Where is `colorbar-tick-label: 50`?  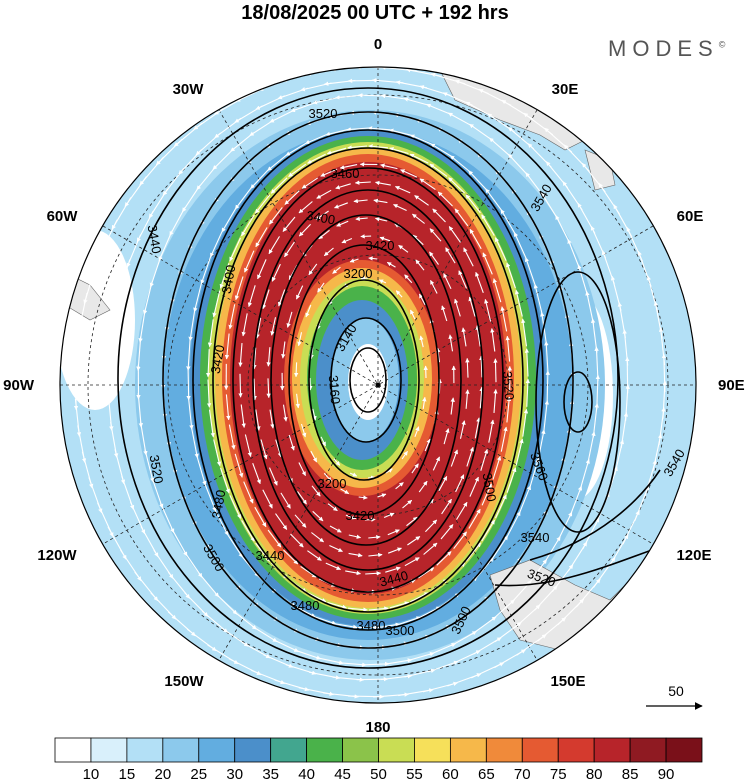 colorbar-tick-label: 50 is located at coordinates (378, 774).